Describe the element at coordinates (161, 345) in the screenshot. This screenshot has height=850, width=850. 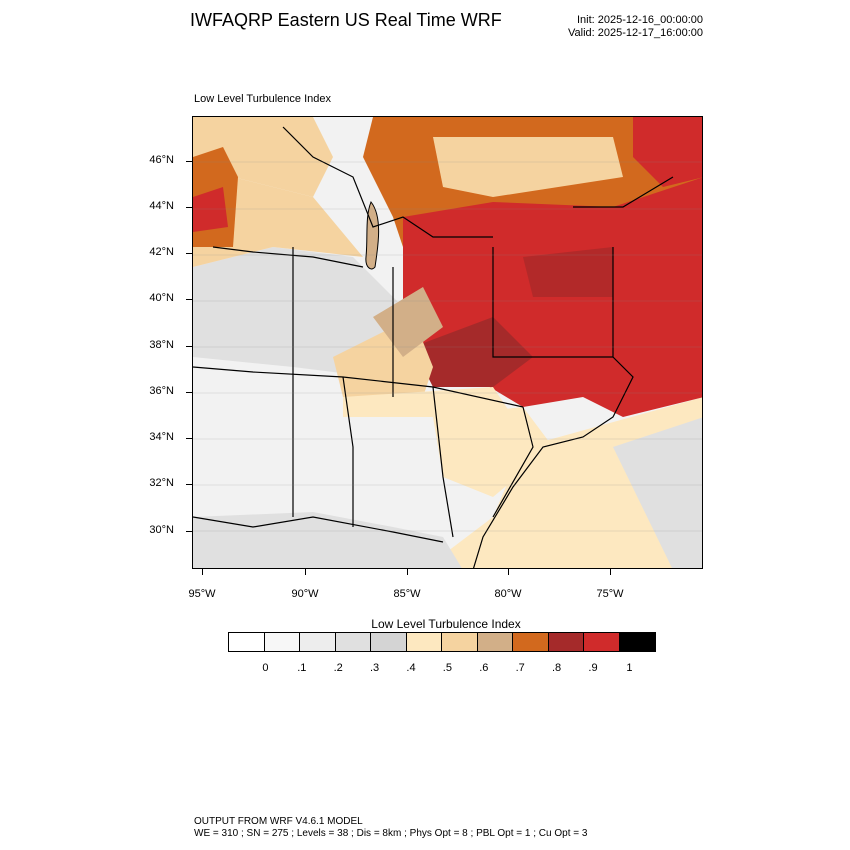
I see `lat-label-38: 38°N` at that location.